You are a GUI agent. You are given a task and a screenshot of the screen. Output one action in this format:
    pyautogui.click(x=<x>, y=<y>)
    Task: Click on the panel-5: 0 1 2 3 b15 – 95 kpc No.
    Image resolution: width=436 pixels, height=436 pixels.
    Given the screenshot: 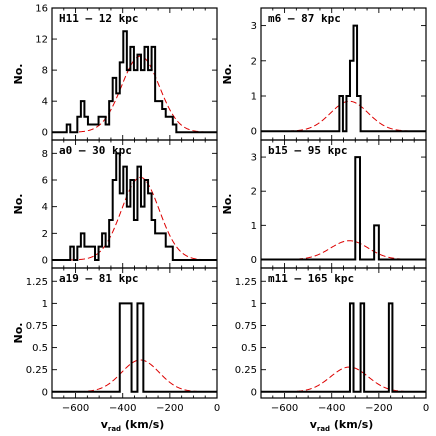 What is the action you would take?
    pyautogui.click(x=324, y=204)
    